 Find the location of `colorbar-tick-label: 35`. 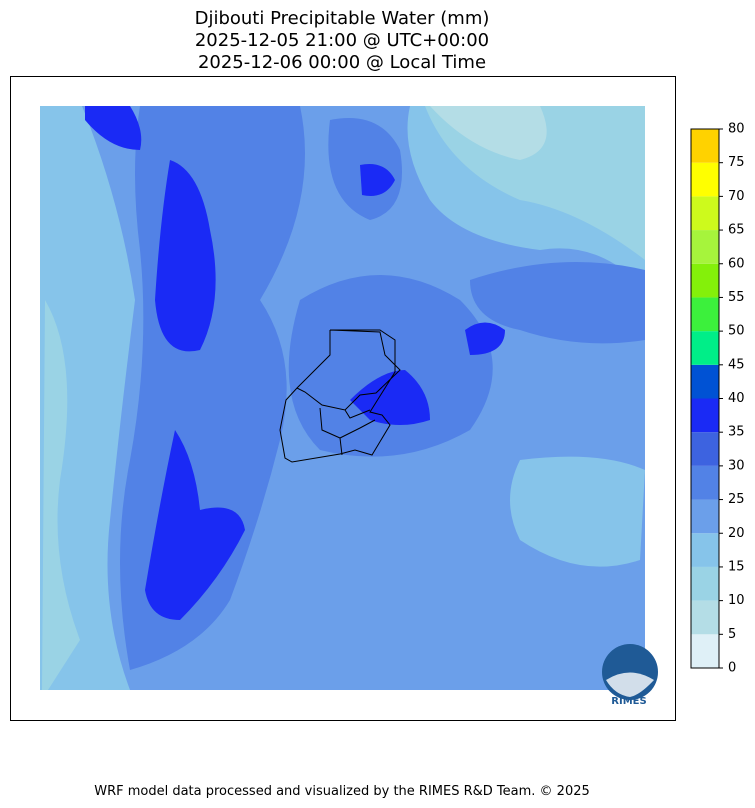

colorbar-tick-label: 35 is located at coordinates (736, 432).